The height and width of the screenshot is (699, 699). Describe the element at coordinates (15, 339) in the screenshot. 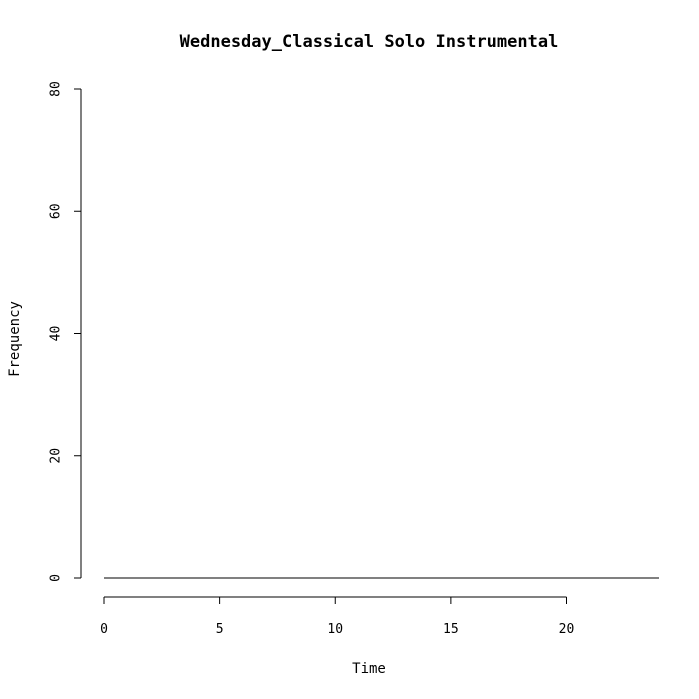

I see `y-axis-label: Frequency` at that location.